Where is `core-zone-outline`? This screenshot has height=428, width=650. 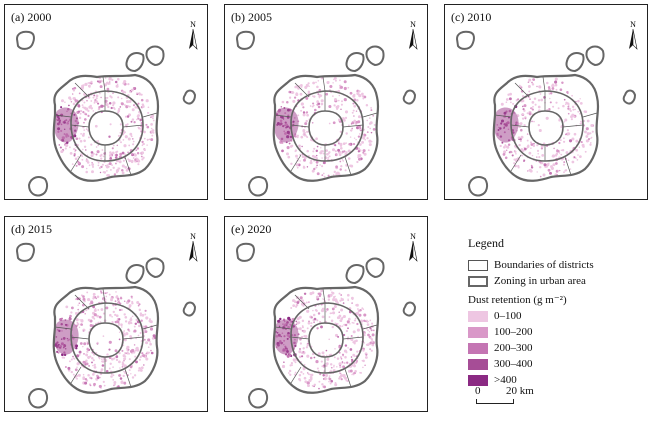
core-zone-outline is located at coordinates (106, 340).